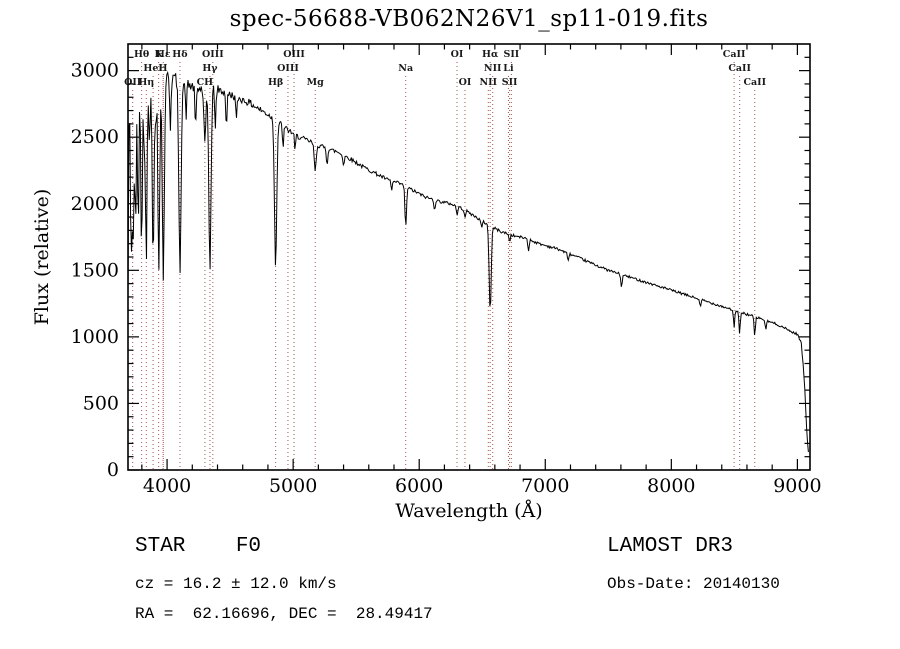  Describe the element at coordinates (141, 54) in the screenshot. I see `svg-text: Hθ` at that location.